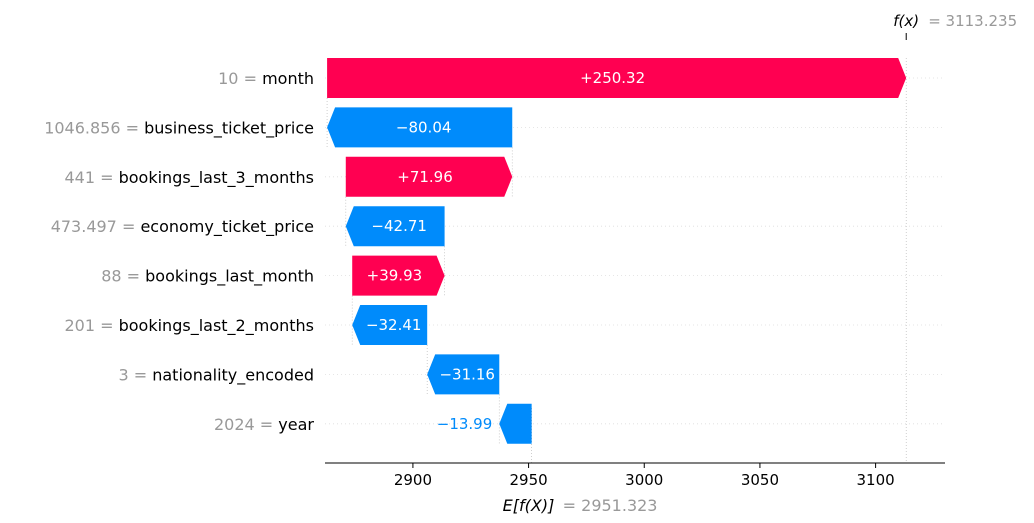 The width and height of the screenshot is (1034, 523). I want to click on bar-value-label: +39.93, so click(395, 276).